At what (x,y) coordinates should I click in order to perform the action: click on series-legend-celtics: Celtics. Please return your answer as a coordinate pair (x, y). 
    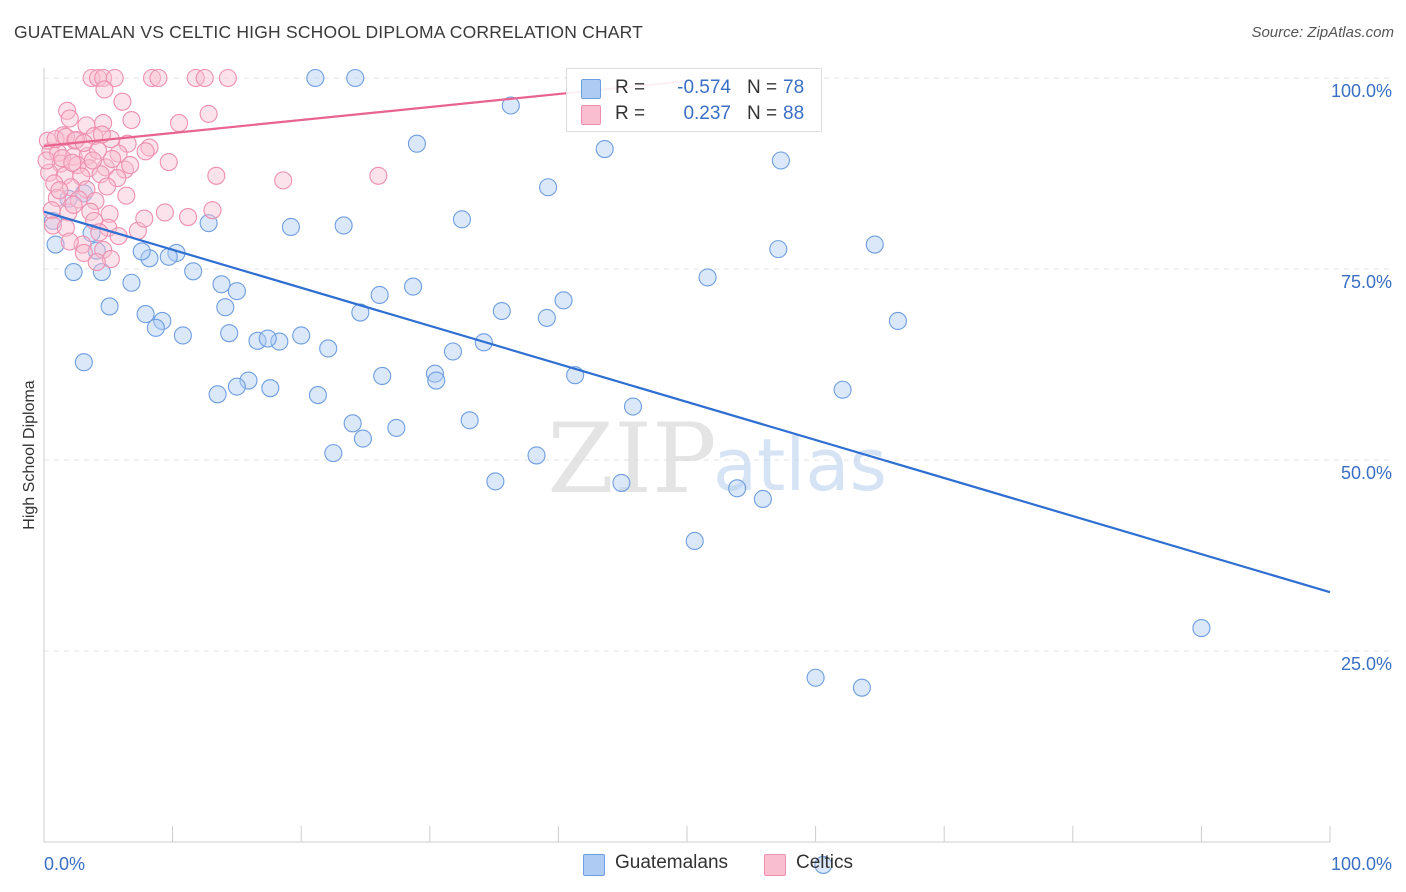
    Looking at the image, I should click on (819, 864).